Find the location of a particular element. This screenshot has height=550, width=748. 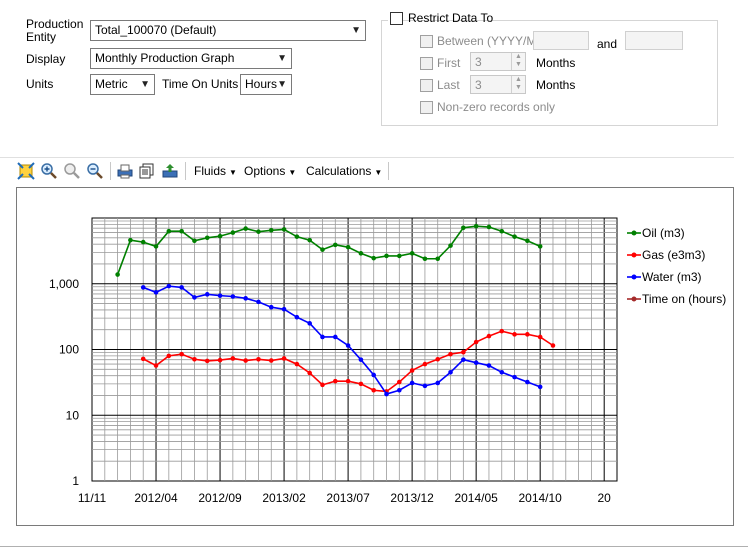

first-checkbox is located at coordinates (426, 63).